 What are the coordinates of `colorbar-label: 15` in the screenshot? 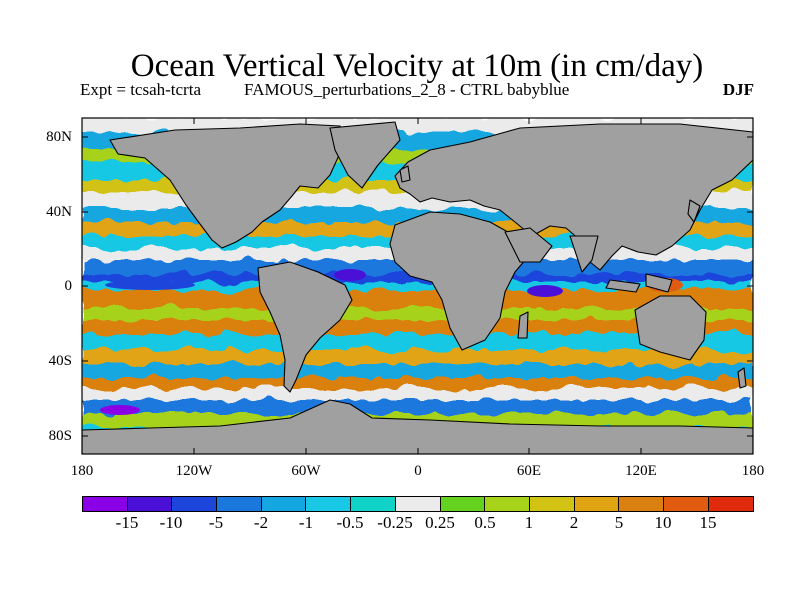 It's located at (708, 522).